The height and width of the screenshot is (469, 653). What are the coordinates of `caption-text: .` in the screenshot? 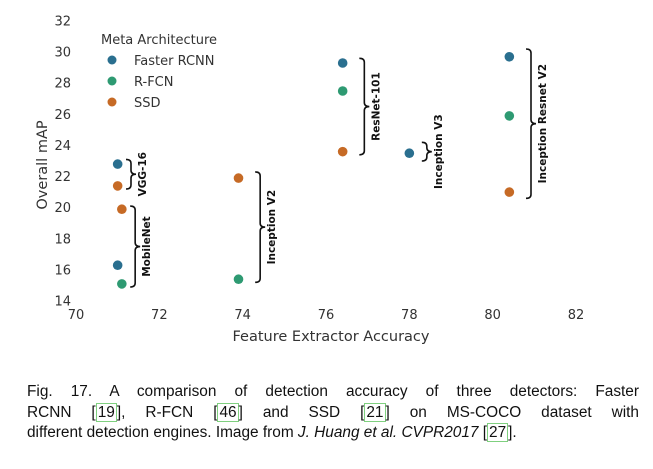 It's located at (514, 432).